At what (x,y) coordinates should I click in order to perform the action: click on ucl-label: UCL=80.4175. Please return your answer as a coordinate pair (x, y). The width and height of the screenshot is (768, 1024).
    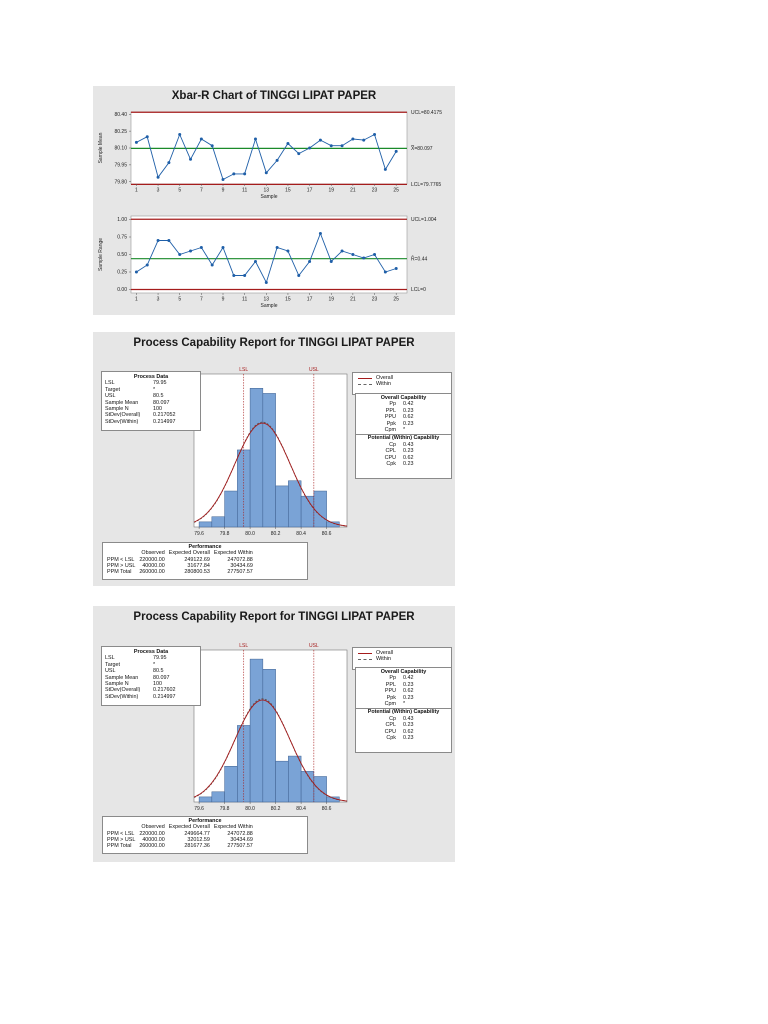
    Looking at the image, I should click on (426, 113).